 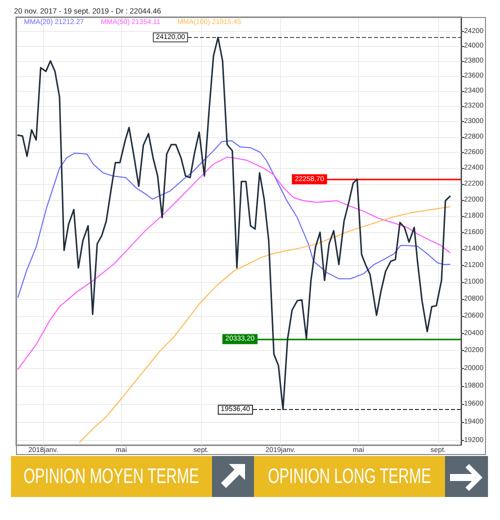 What do you see at coordinates (371, 476) in the screenshot?
I see `banner: OPINION LONG TERME` at bounding box center [371, 476].